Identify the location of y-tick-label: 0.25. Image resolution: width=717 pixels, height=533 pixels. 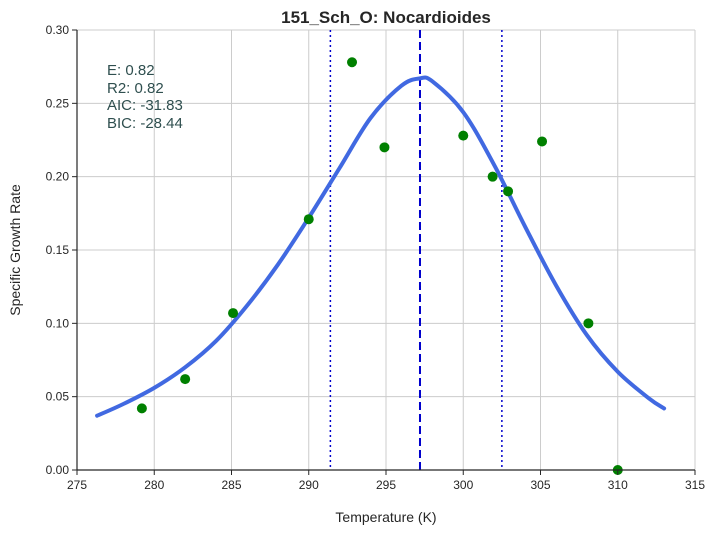
(58, 103).